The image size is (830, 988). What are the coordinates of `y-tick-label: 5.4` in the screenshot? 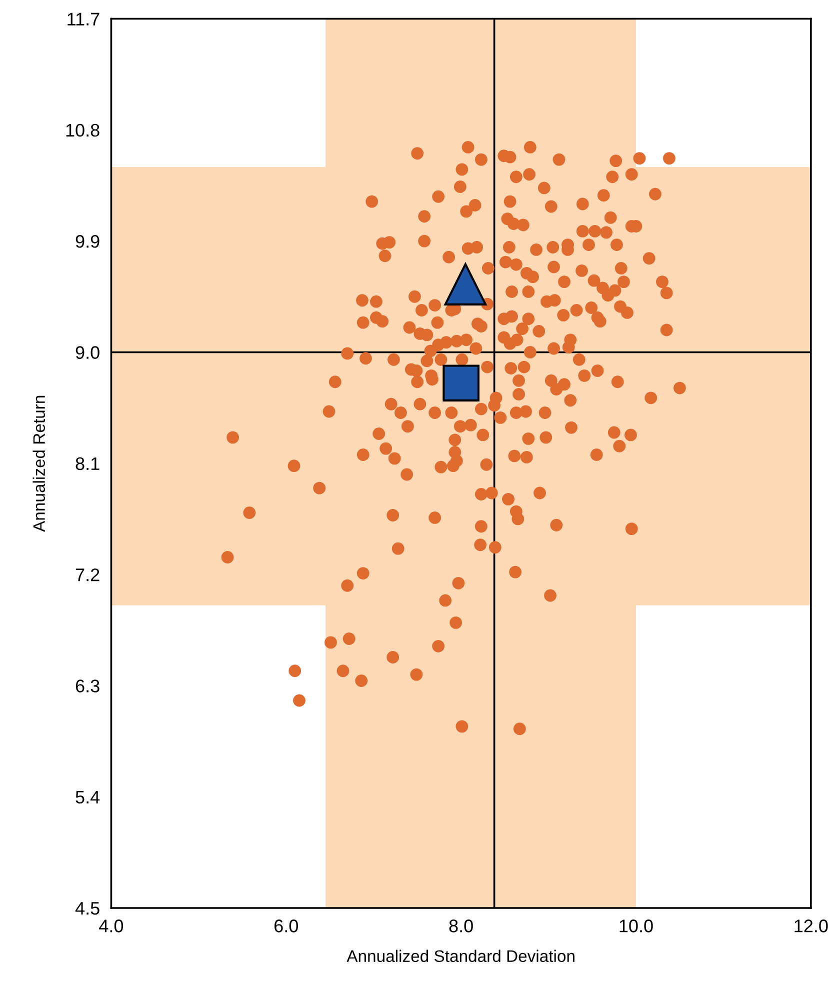 It's located at (88, 797).